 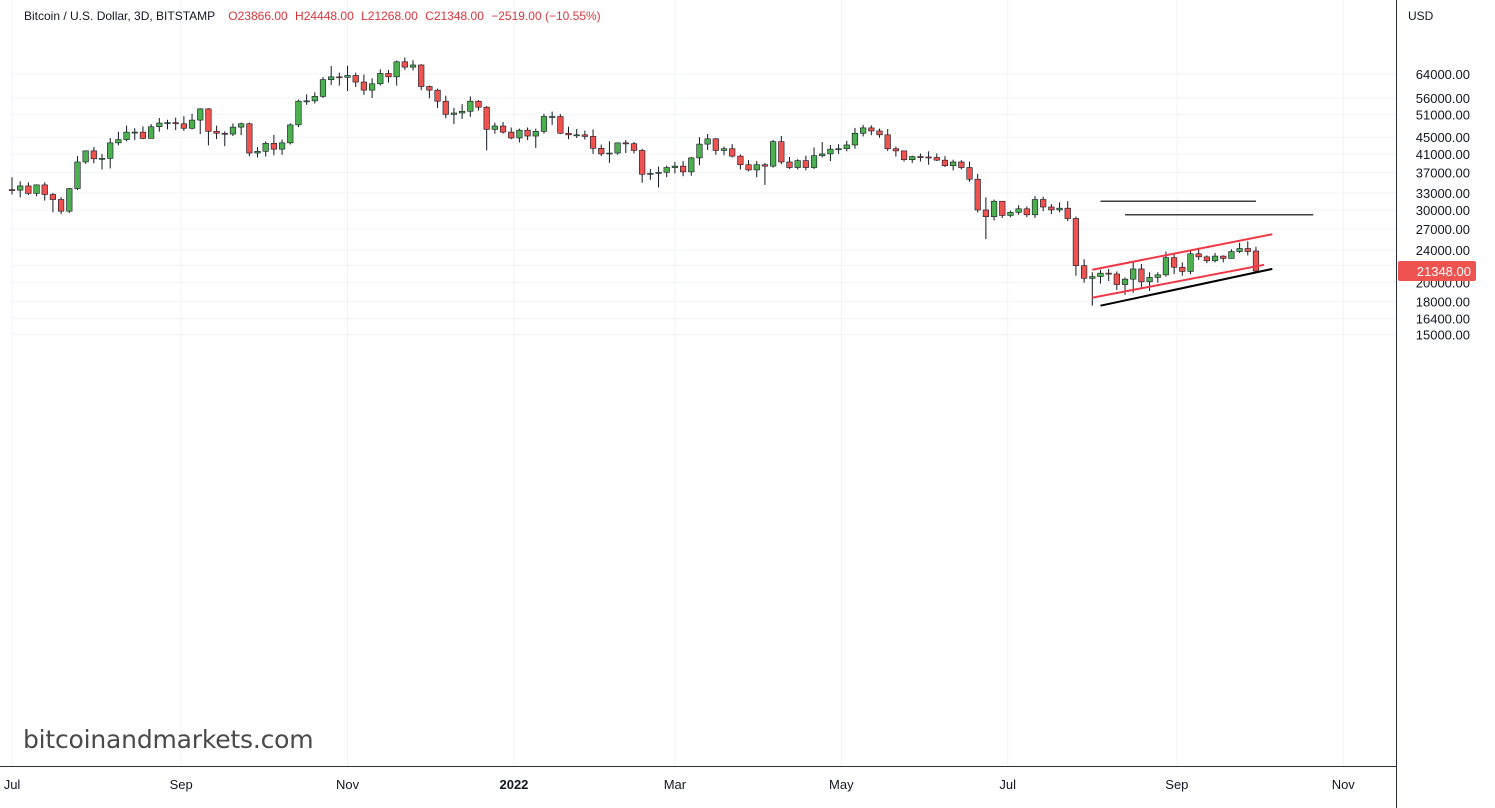 What do you see at coordinates (1443, 154) in the screenshot?
I see `price-tick-label: 41000.00` at bounding box center [1443, 154].